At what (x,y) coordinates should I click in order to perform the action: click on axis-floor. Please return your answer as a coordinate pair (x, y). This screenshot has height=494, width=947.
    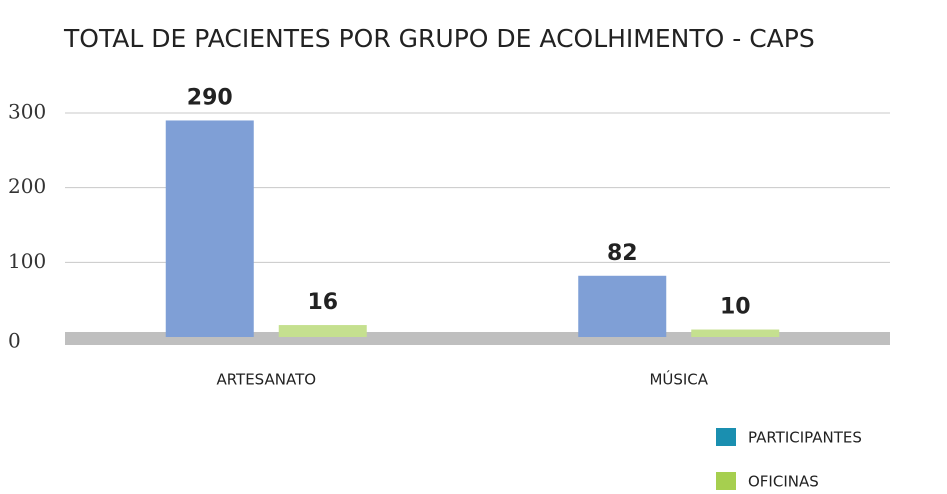
    Looking at the image, I should click on (477, 338).